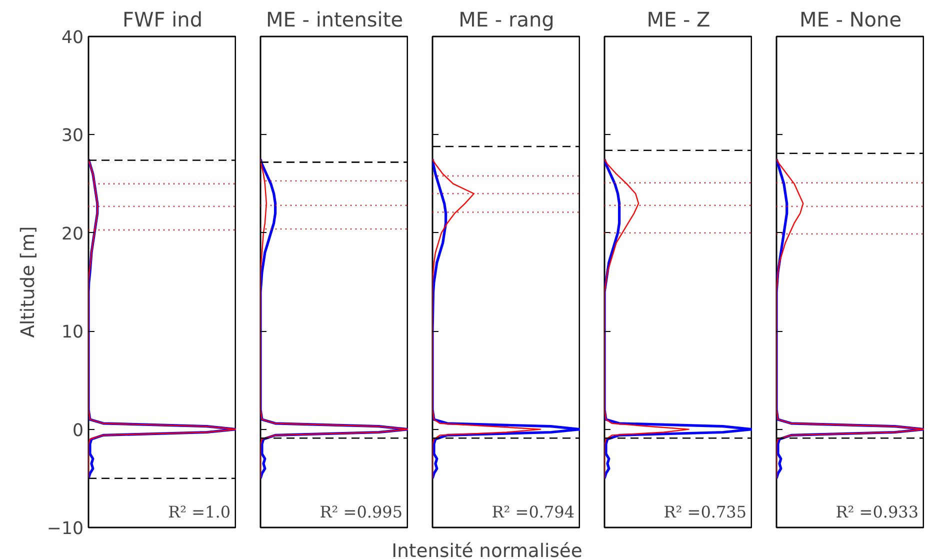 Image resolution: width=934 pixels, height=559 pixels. What do you see at coordinates (28, 282) in the screenshot?
I see `y-axis-title: Altitude [m]` at bounding box center [28, 282].